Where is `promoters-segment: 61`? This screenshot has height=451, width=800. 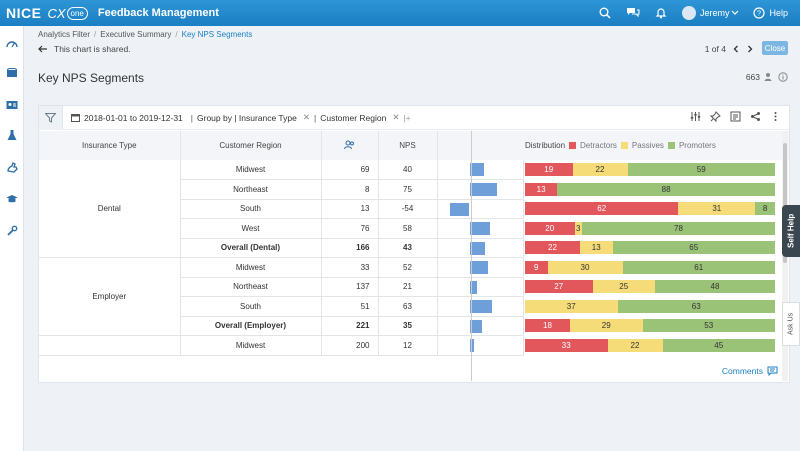
promoters-segment: 61 is located at coordinates (698, 267).